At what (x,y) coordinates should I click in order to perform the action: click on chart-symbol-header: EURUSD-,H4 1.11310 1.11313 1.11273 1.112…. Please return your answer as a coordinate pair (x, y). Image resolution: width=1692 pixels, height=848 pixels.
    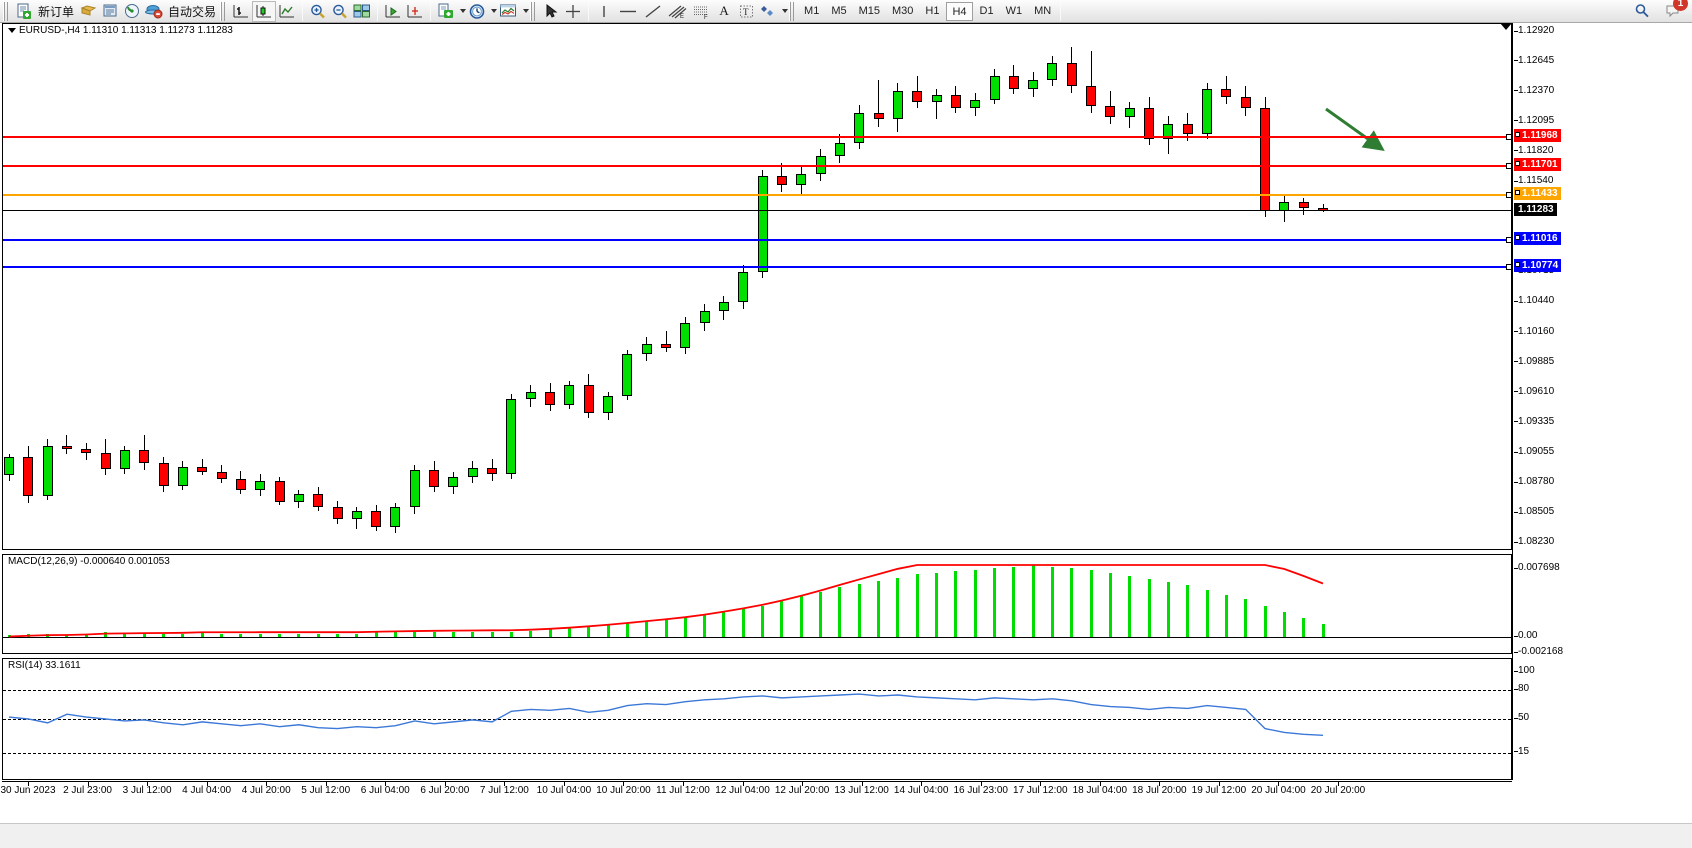
    Looking at the image, I should click on (120, 30).